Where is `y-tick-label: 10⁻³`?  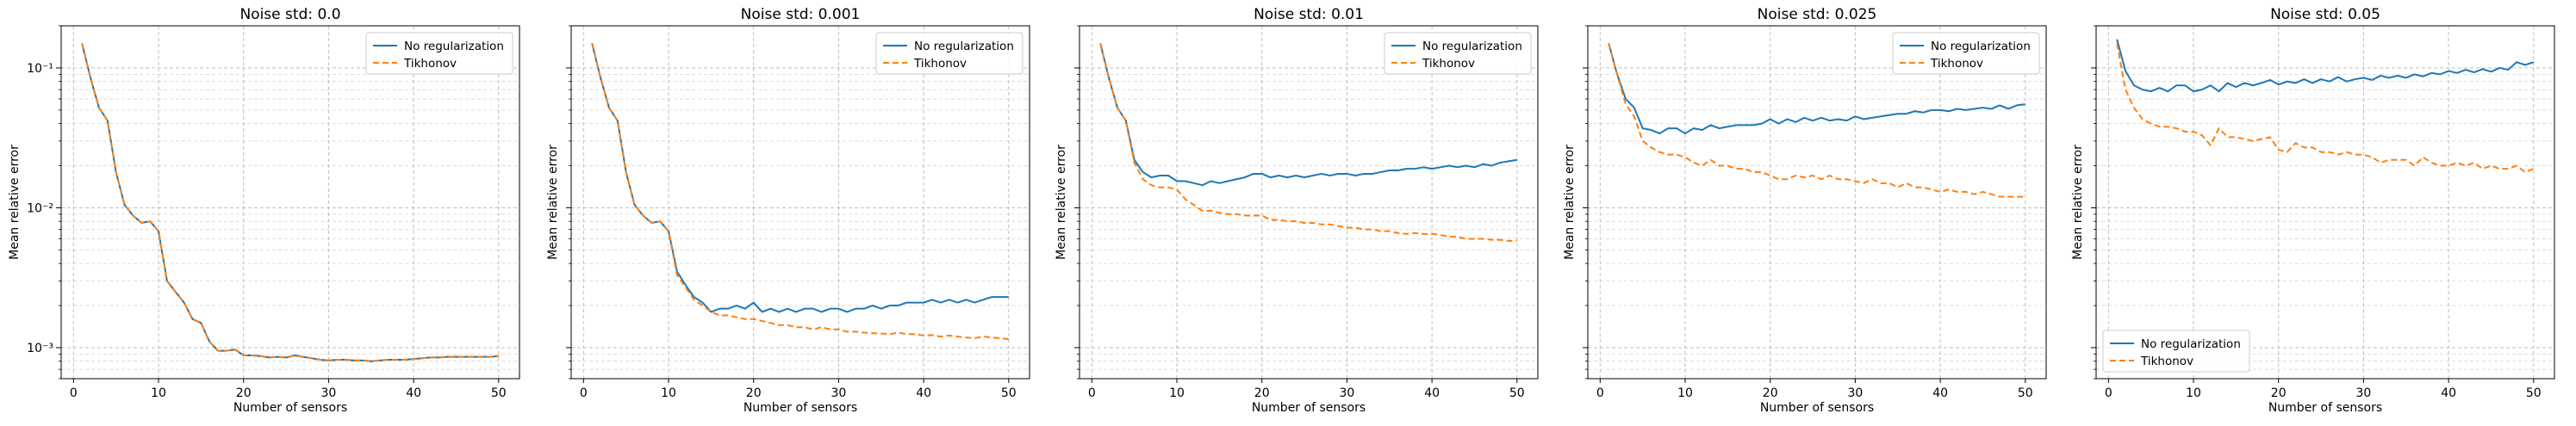 y-tick-label: 10⁻³ is located at coordinates (40, 348).